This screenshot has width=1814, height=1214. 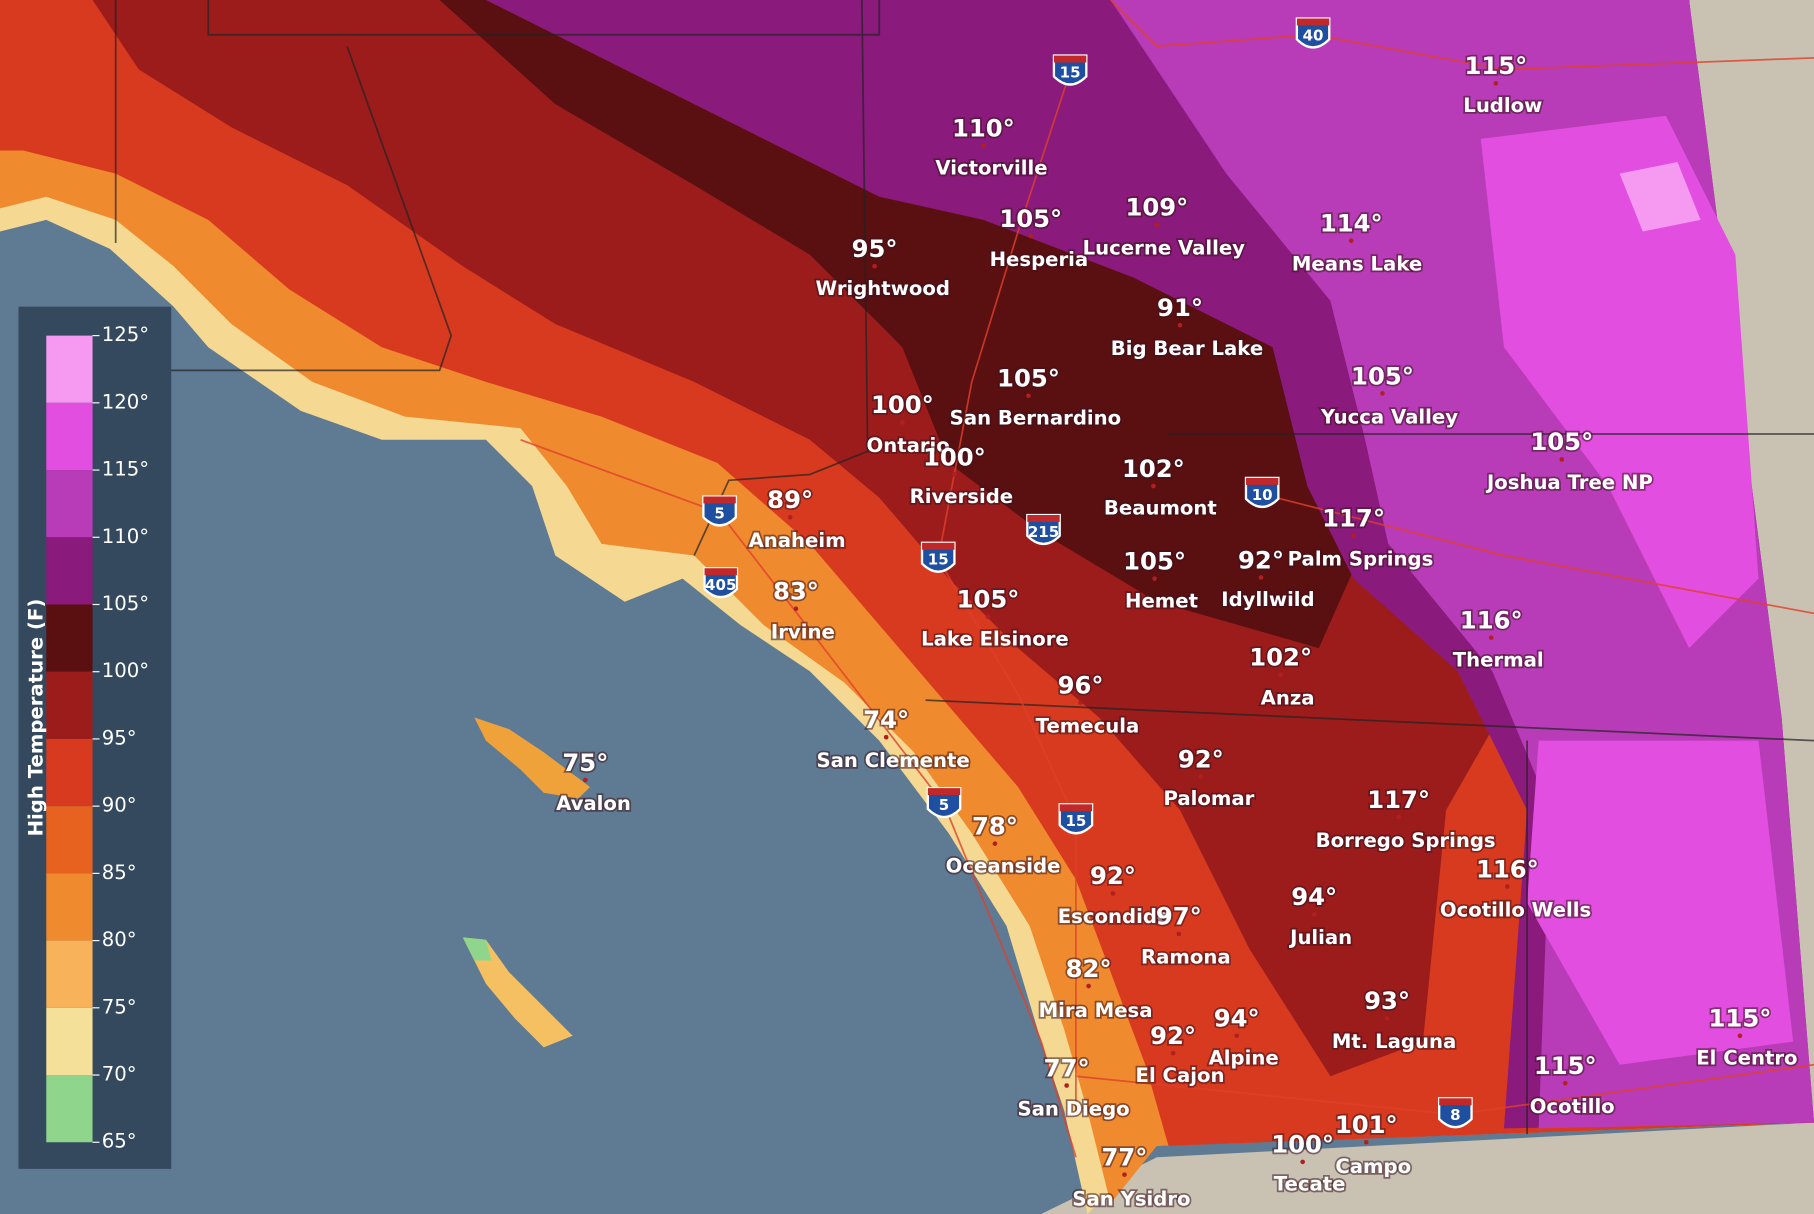 What do you see at coordinates (1361, 559) in the screenshot?
I see `city-label: Palm Springs` at bounding box center [1361, 559].